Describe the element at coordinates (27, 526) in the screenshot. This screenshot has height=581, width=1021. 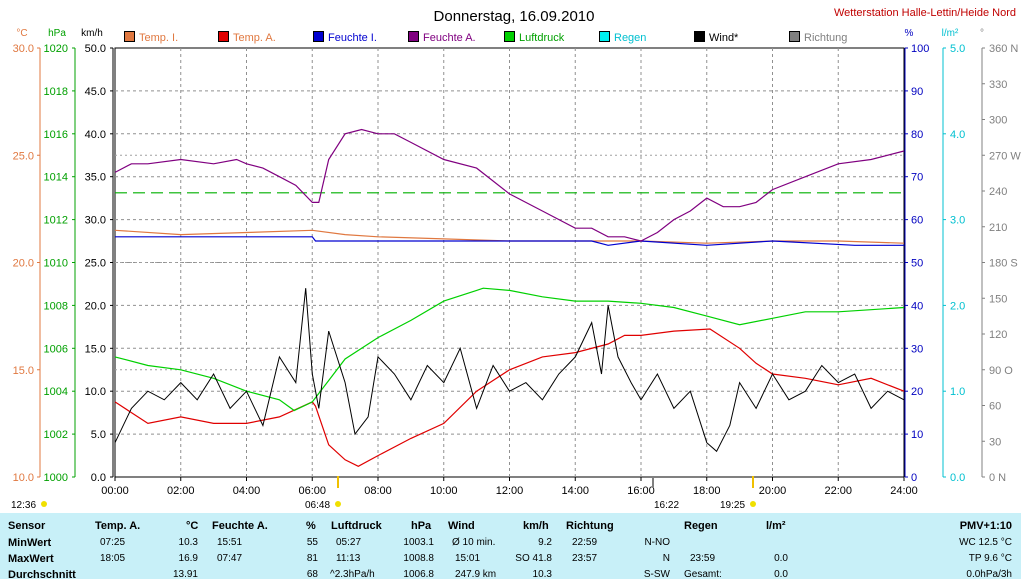
I see `sensor-header: Sensor` at that location.